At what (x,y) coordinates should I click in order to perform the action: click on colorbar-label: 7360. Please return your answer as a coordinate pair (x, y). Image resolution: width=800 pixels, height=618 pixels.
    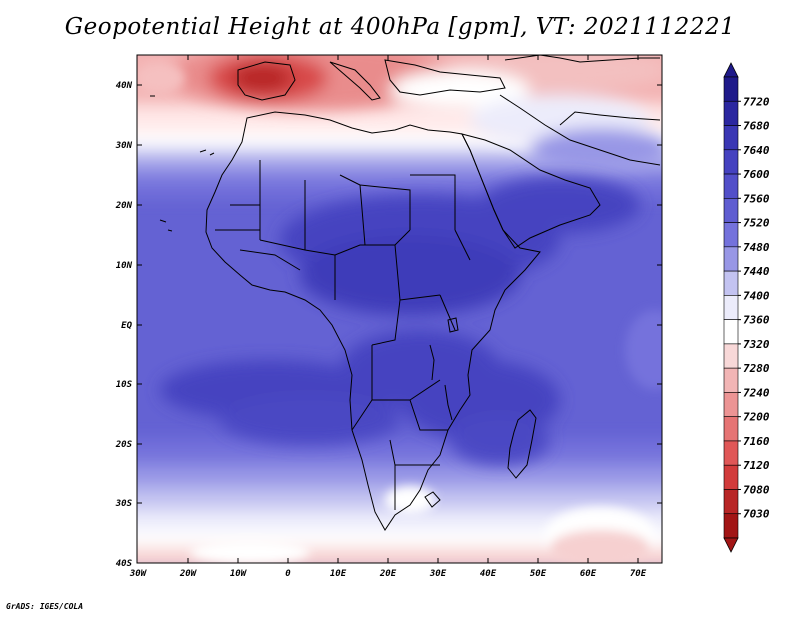
    Looking at the image, I should click on (756, 320).